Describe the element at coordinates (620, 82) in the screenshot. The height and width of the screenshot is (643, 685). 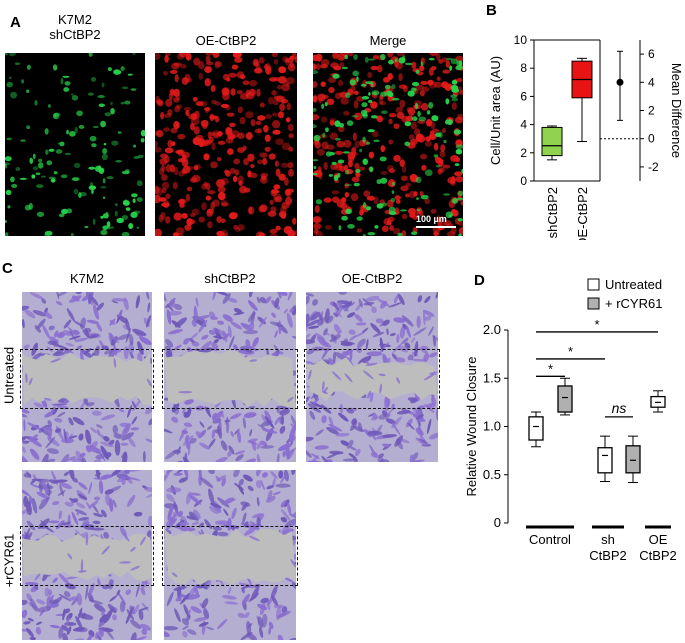
I see `mean-difference-point` at that location.